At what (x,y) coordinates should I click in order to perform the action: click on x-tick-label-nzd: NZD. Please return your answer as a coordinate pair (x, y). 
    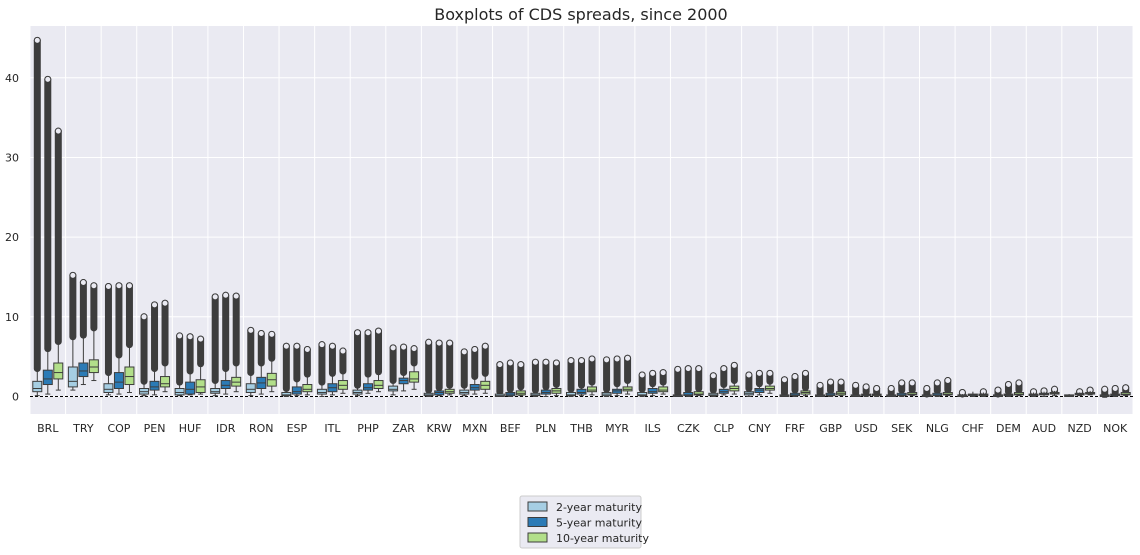
    Looking at the image, I should click on (1080, 428).